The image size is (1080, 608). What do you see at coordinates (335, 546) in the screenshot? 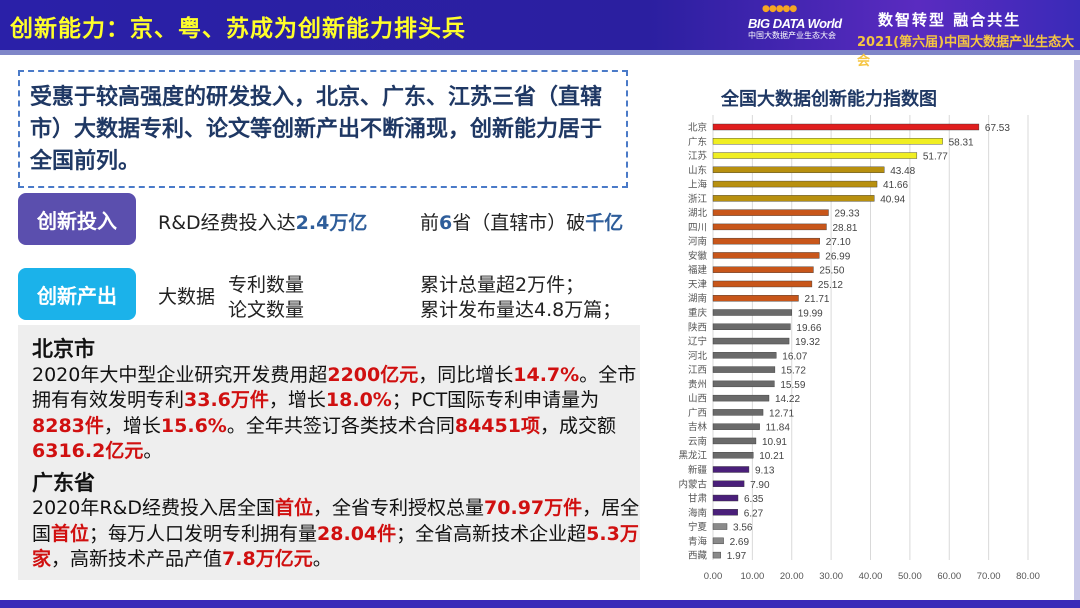
I see `highlight-value: 5.3万家` at bounding box center [335, 546].